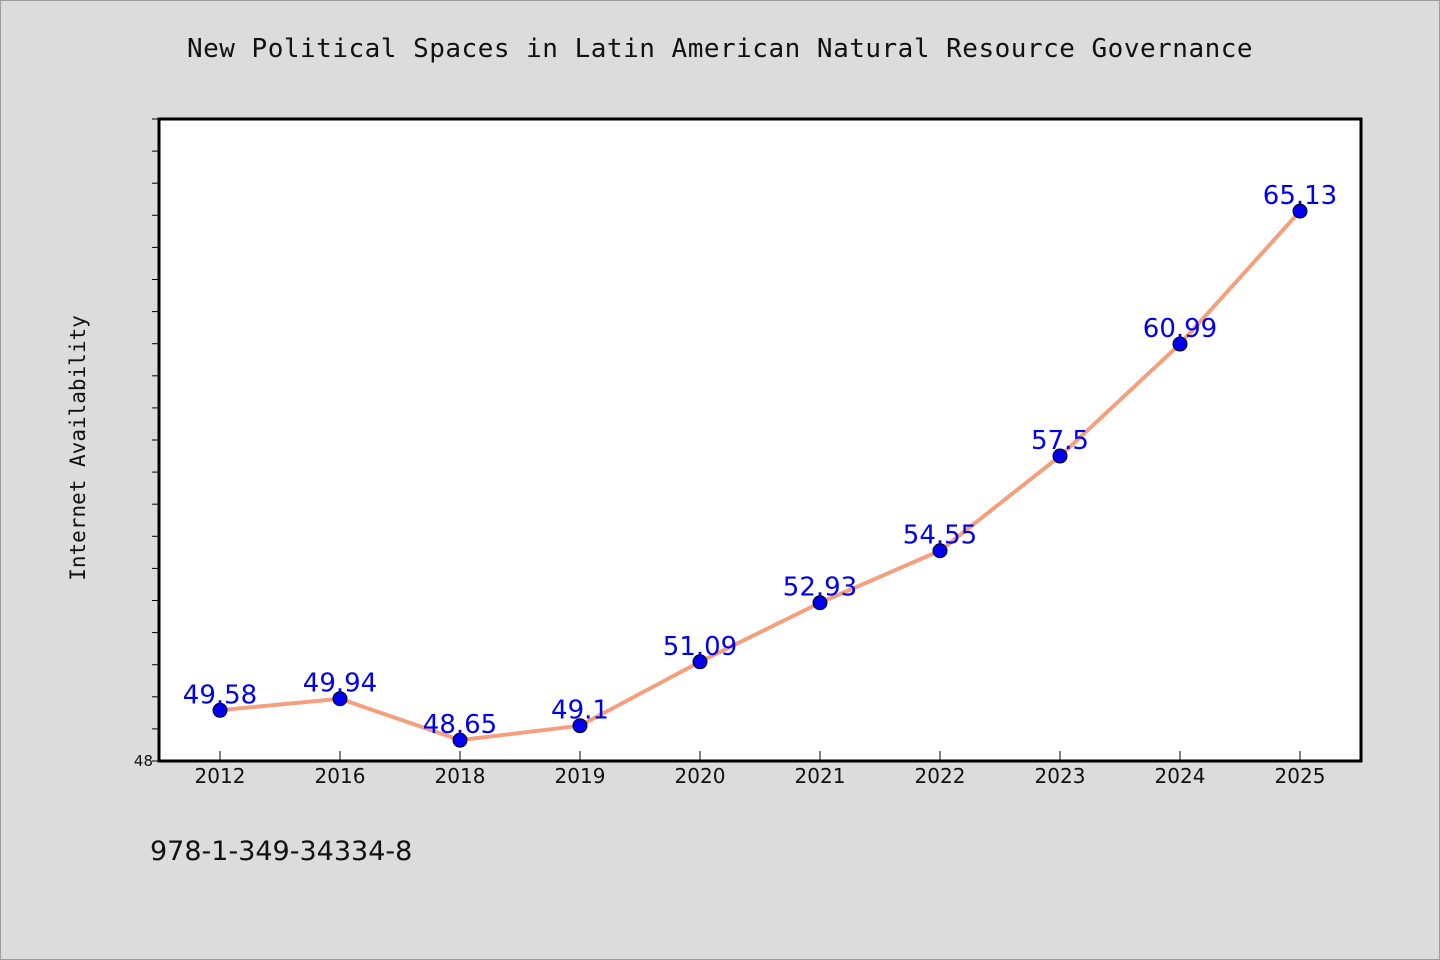 This screenshot has width=1440, height=960. What do you see at coordinates (146, 444) in the screenshot?
I see `y-axis-ticks: 48` at bounding box center [146, 444].